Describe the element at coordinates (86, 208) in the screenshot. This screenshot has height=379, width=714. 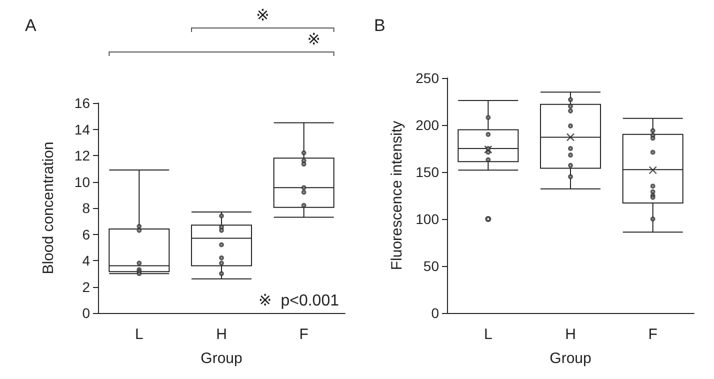
I see `y-tick-label: 8` at that location.